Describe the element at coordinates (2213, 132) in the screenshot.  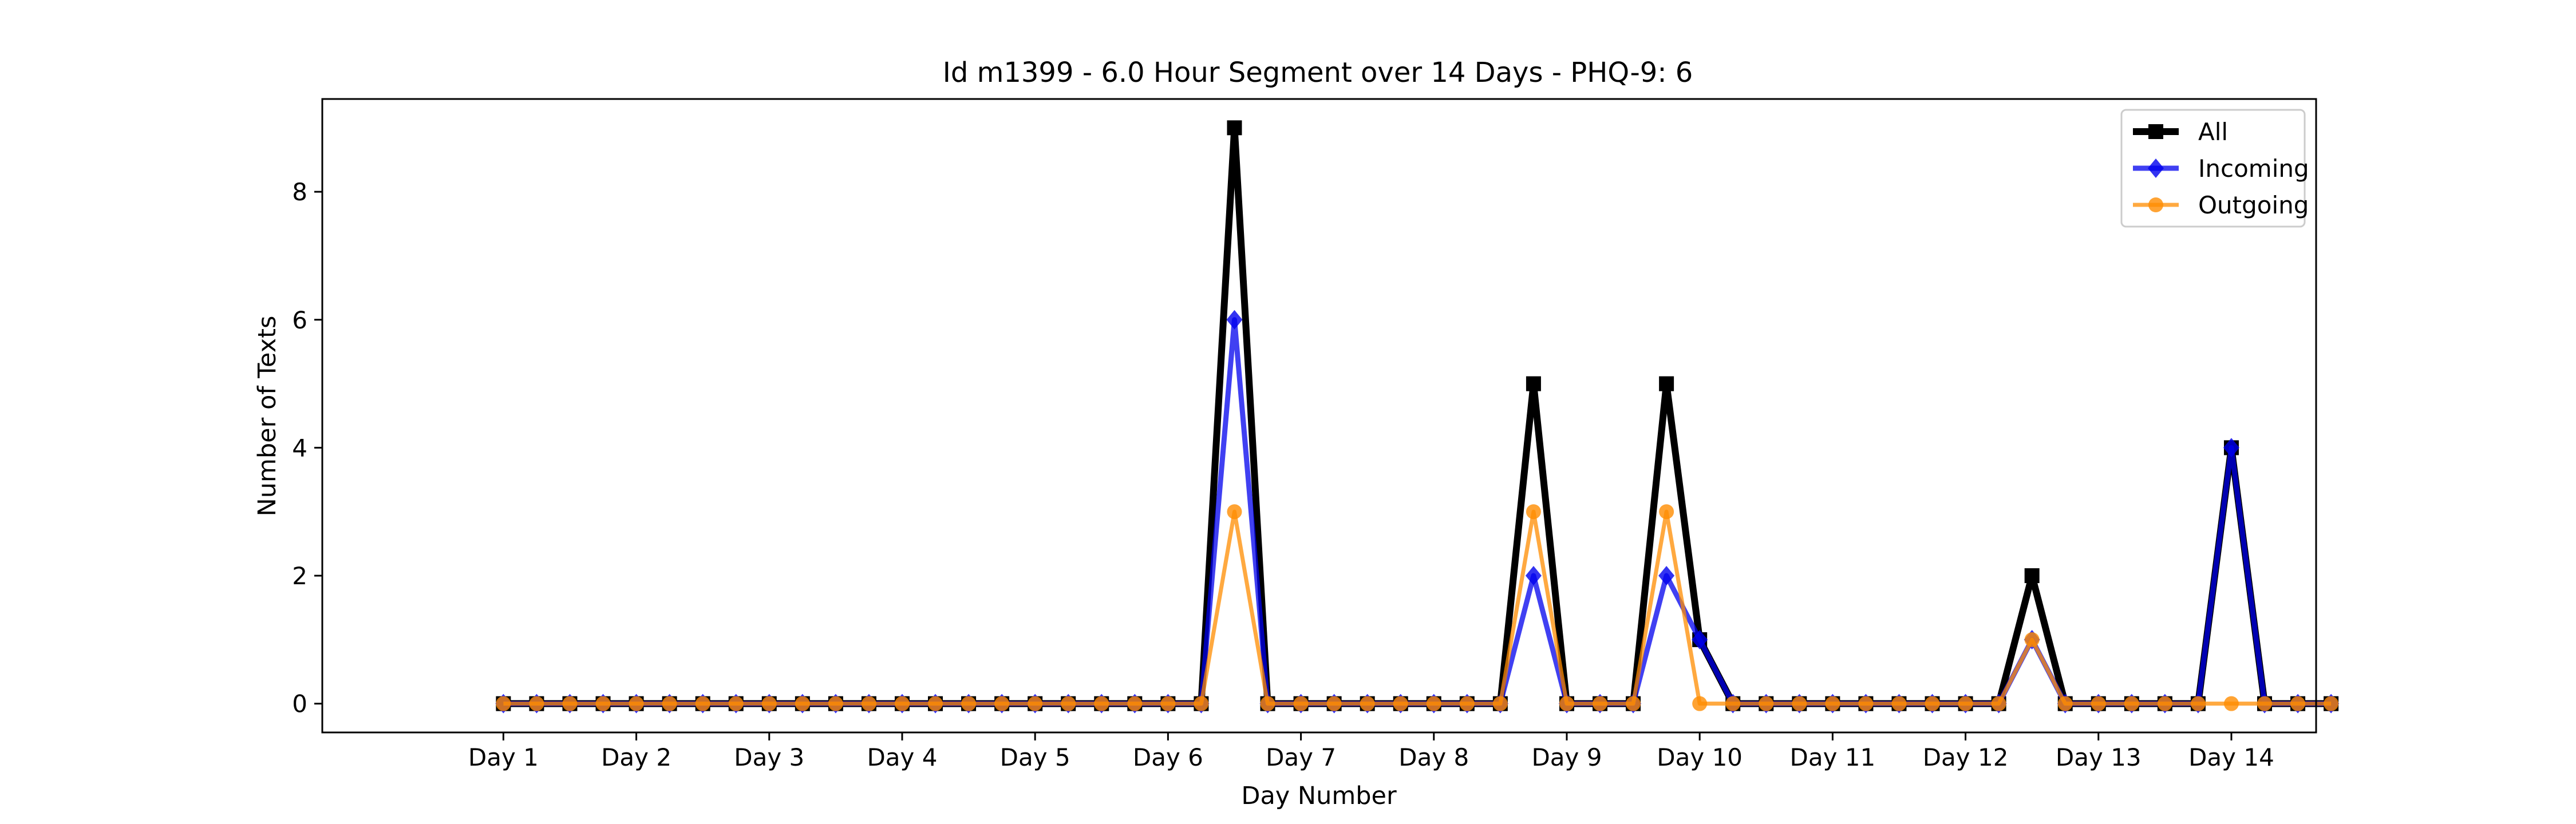
I see `legend-label: All` at that location.